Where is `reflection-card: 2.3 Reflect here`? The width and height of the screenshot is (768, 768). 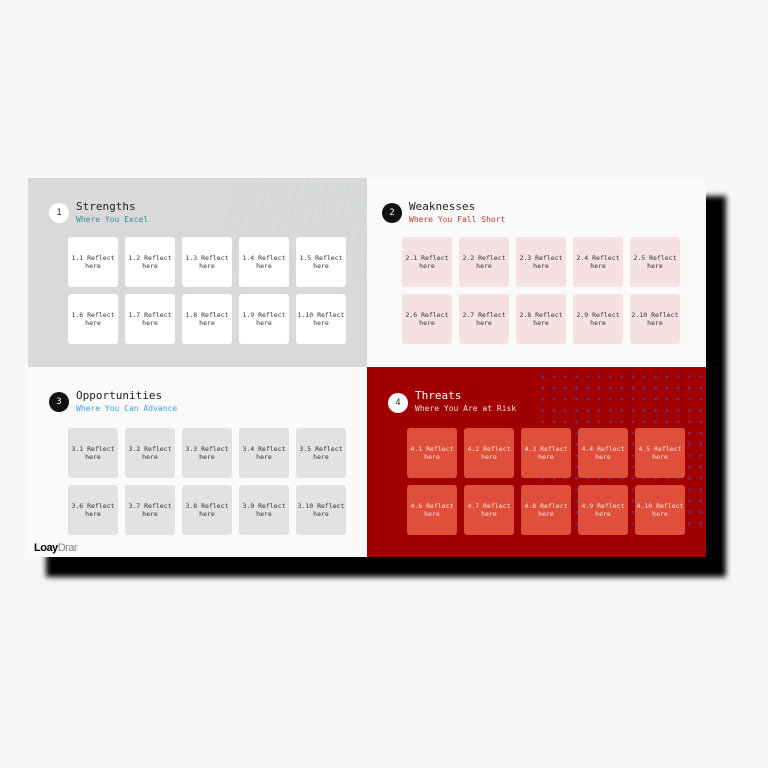
reflection-card: 2.3 Reflect here is located at coordinates (541, 262).